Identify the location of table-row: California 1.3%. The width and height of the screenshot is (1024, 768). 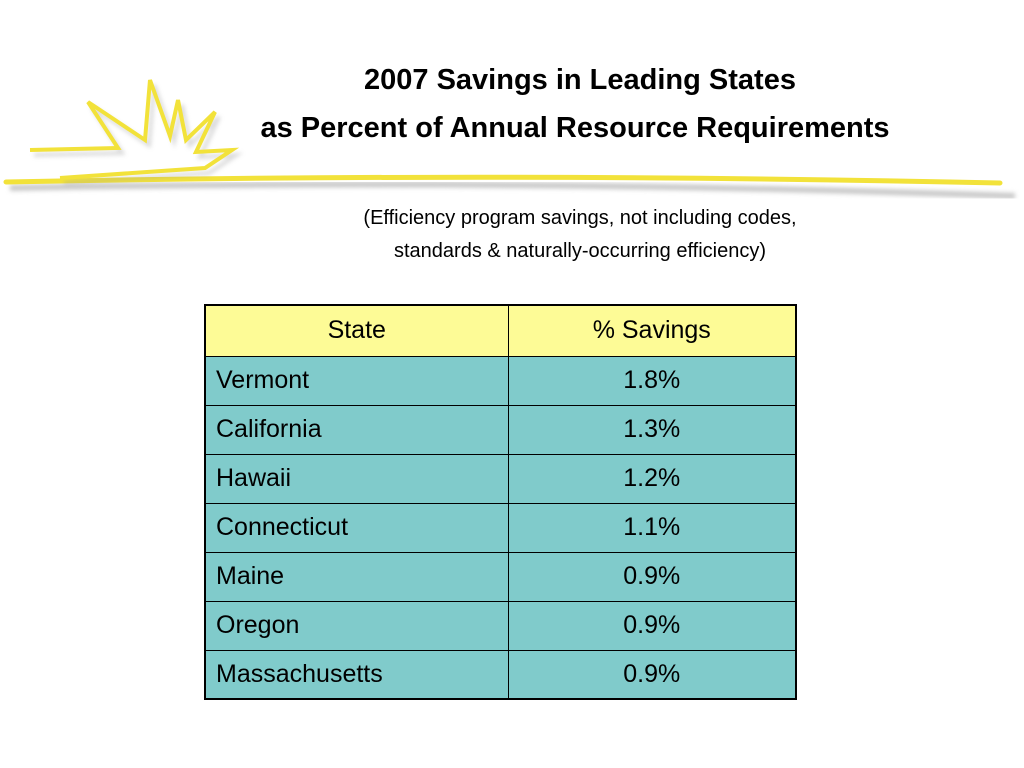
(500, 429).